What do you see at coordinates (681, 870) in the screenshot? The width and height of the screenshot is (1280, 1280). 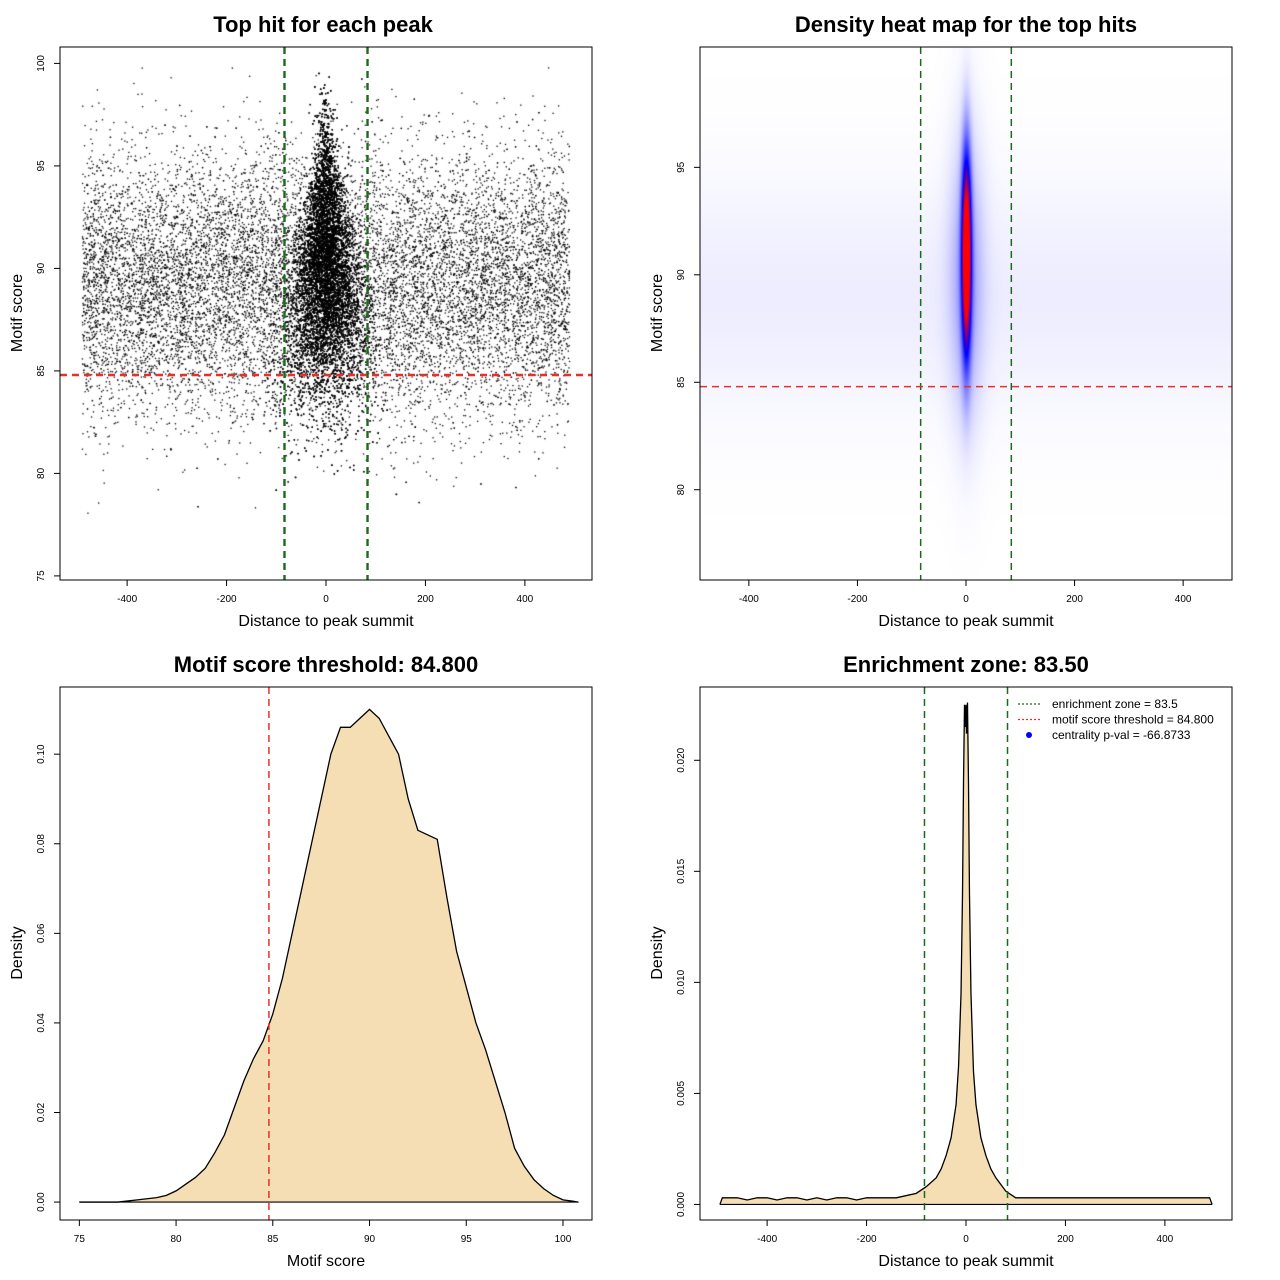 I see `y-tick-label: 0.015` at bounding box center [681, 870].